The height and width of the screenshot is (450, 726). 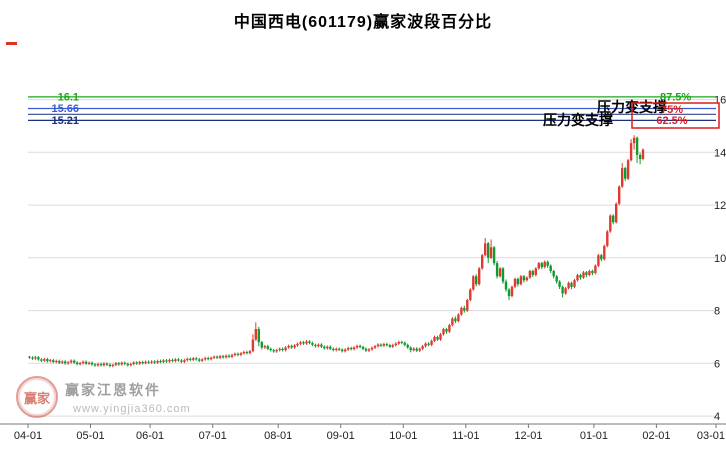 I want to click on watermark-brand: 赢家江恩软件, so click(x=113, y=389).